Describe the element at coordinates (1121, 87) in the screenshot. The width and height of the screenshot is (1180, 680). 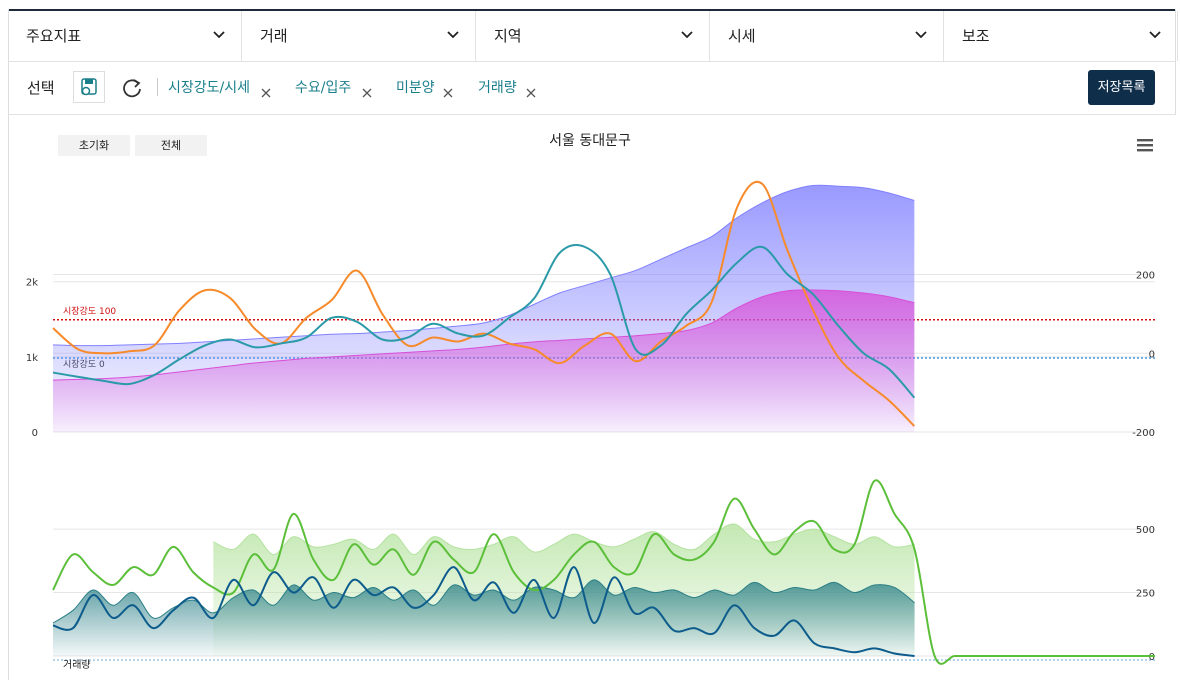
I see `save-list-button: 저장목록` at that location.